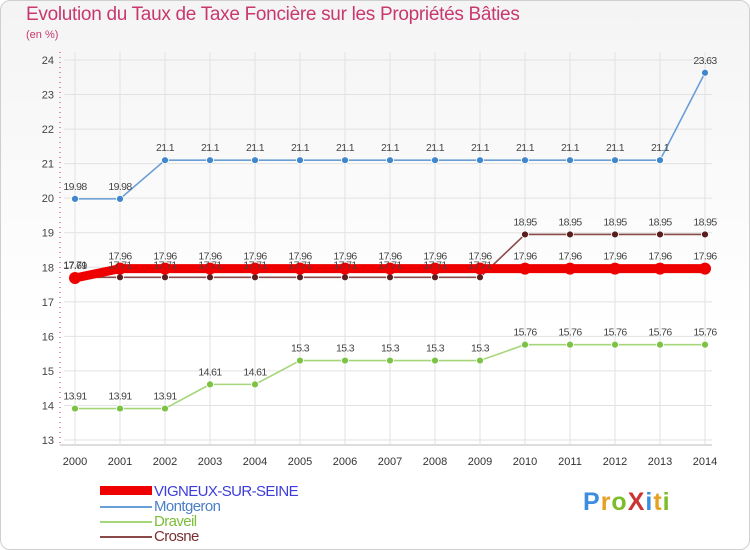 This screenshot has height=550, width=750. I want to click on y-tick-label: 24, so click(48, 61).